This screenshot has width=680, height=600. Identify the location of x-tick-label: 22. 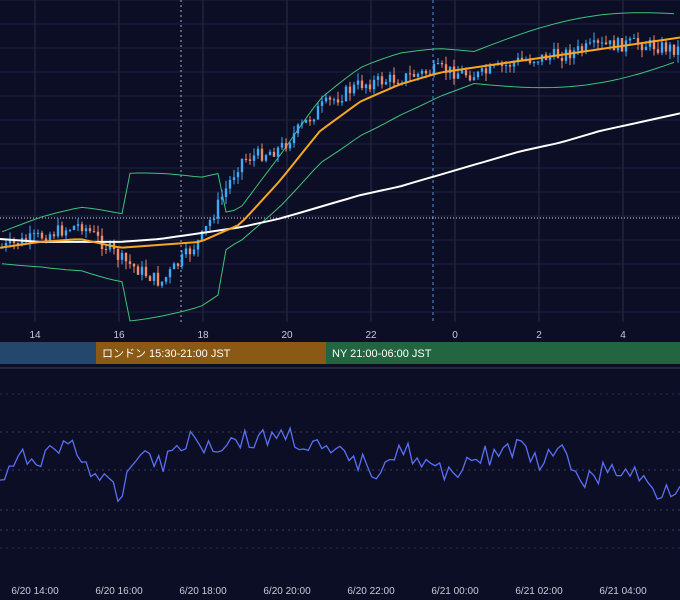
(371, 335).